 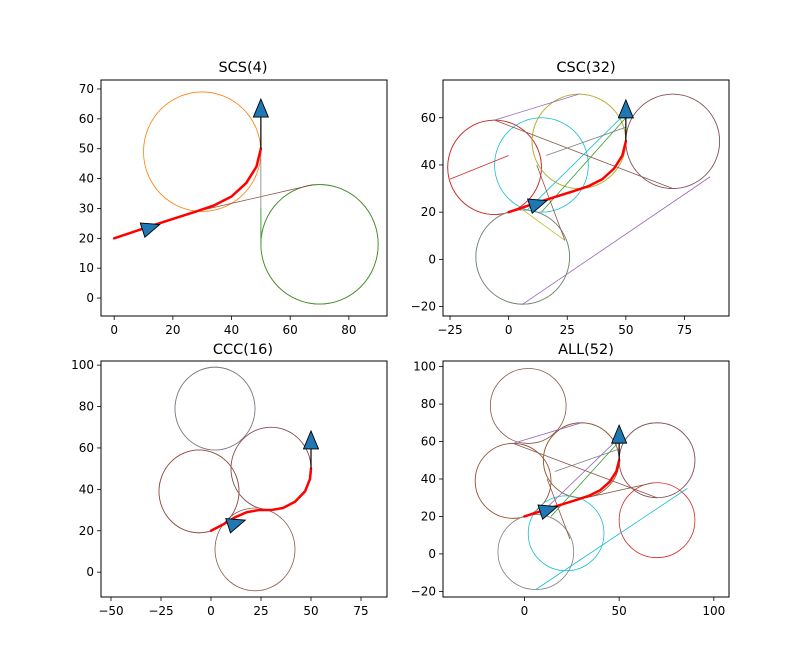 I want to click on x-tick-label: 40, so click(x=231, y=330).